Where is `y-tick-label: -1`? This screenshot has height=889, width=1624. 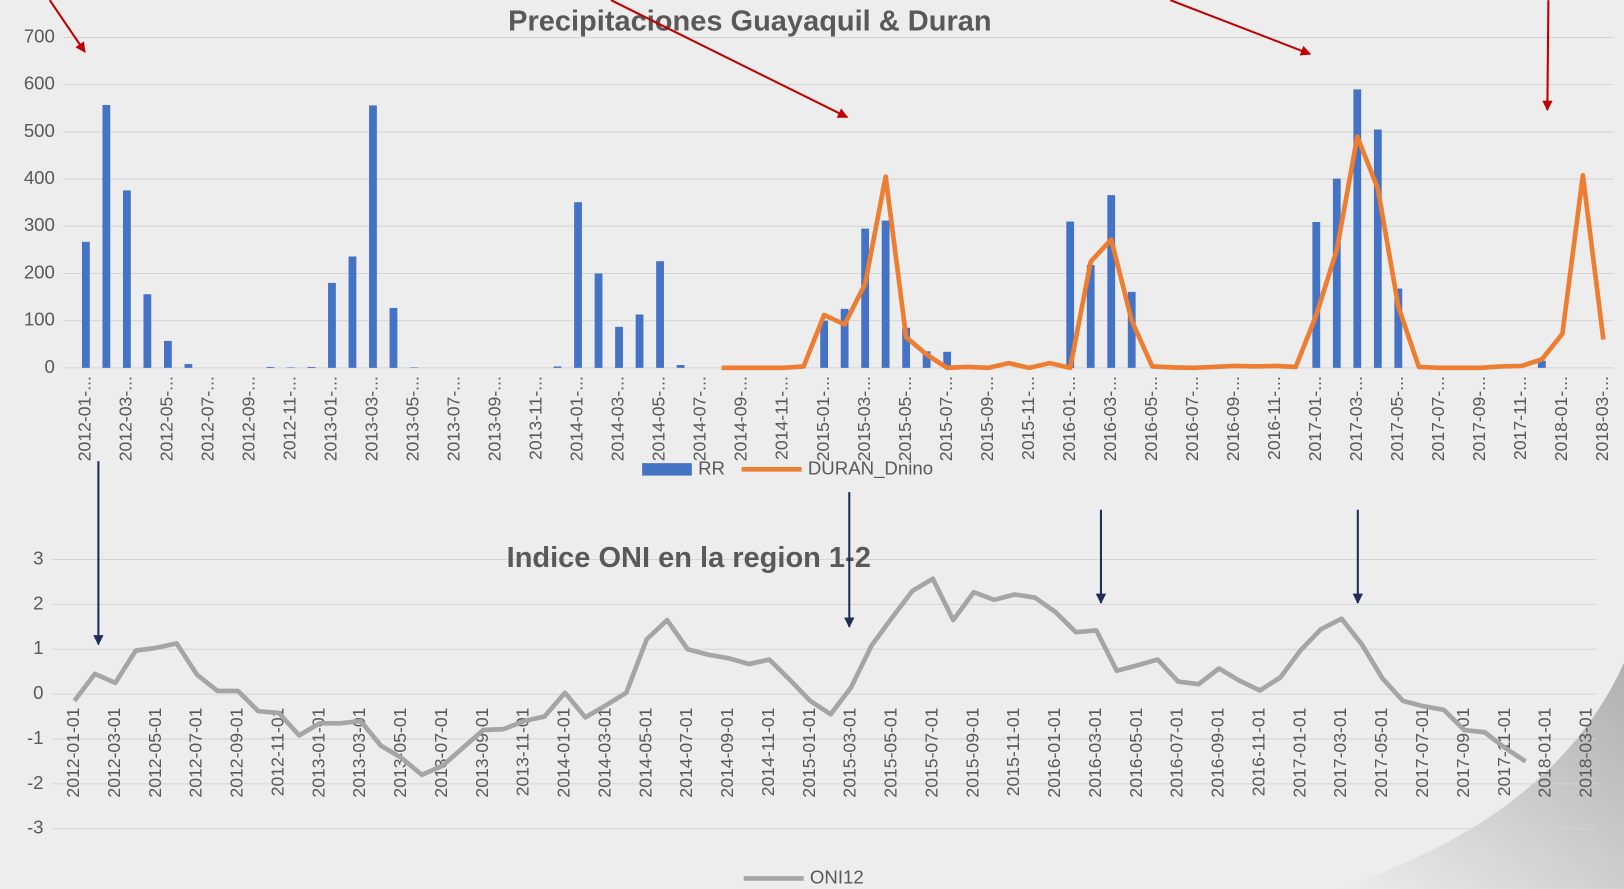 y-tick-label: -1 is located at coordinates (35, 737).